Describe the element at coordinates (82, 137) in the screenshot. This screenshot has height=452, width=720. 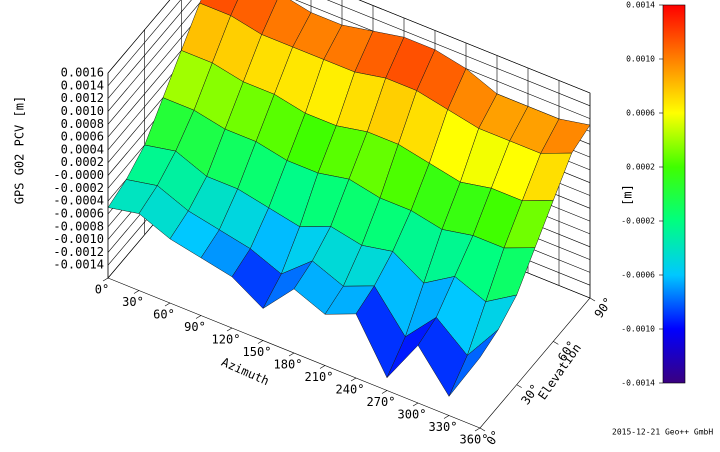
I see `z-tick-label: 0.0006` at that location.